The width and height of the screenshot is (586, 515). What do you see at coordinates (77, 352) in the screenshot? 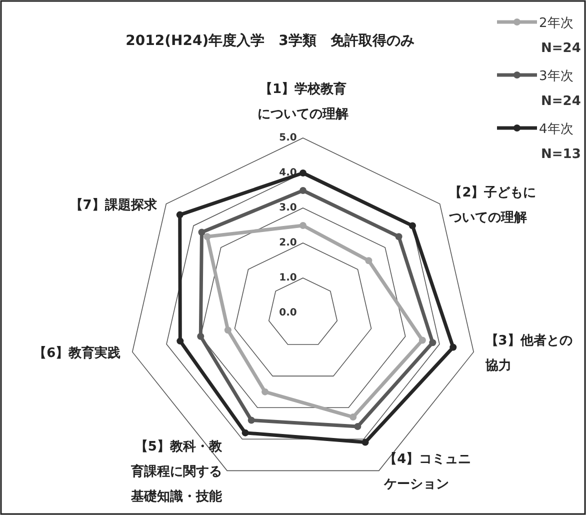
I see `spoke-label: 【6】教育実践` at bounding box center [77, 352].